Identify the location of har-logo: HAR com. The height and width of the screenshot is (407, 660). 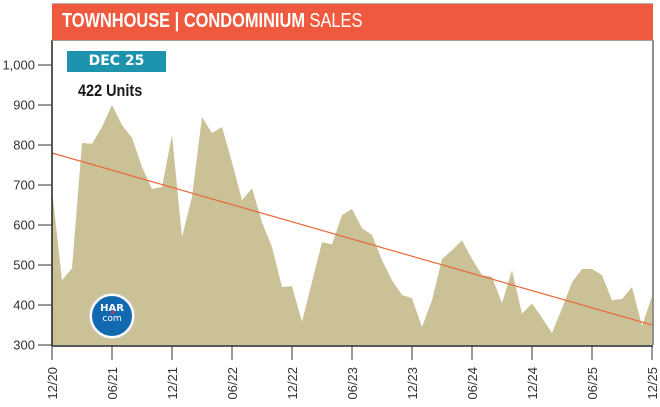
(112, 316).